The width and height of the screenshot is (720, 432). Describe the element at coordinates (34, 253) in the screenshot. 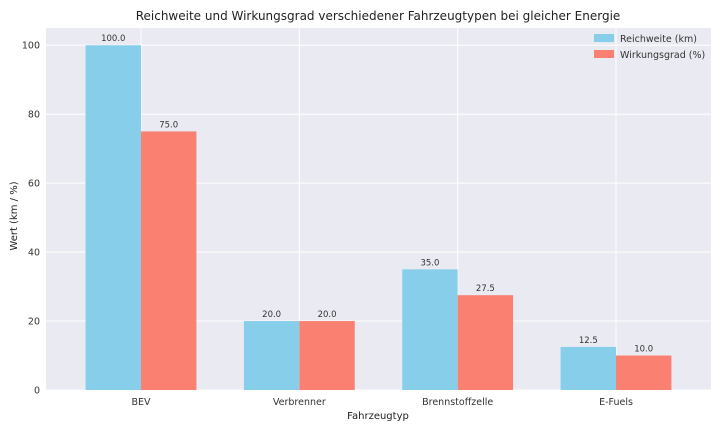

I see `y-tick-label: 40` at that location.